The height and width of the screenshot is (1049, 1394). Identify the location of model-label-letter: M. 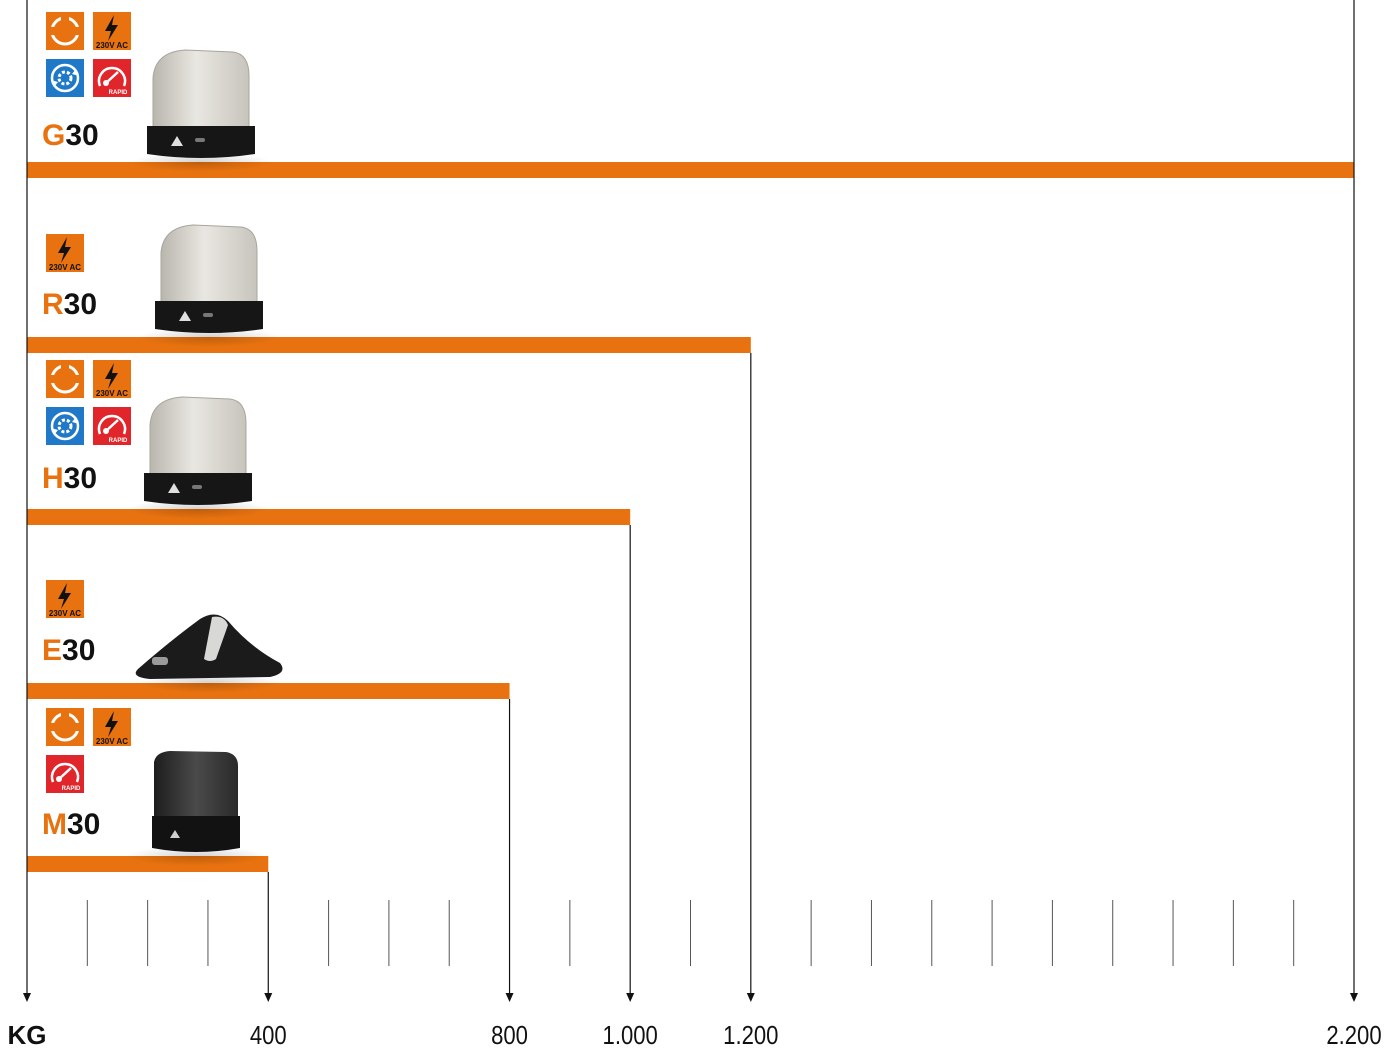
(54, 824).